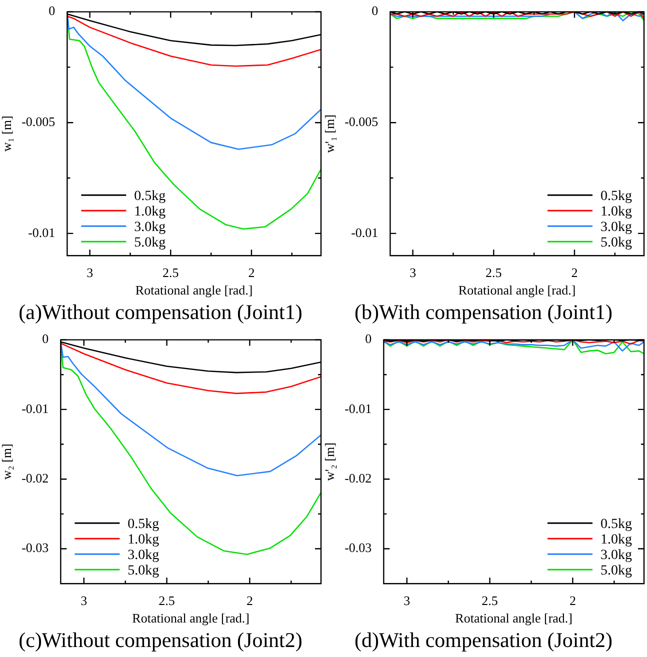 Image resolution: width=647 pixels, height=657 pixels. I want to click on text: (b)With compensation (Joint1), so click(483, 312).